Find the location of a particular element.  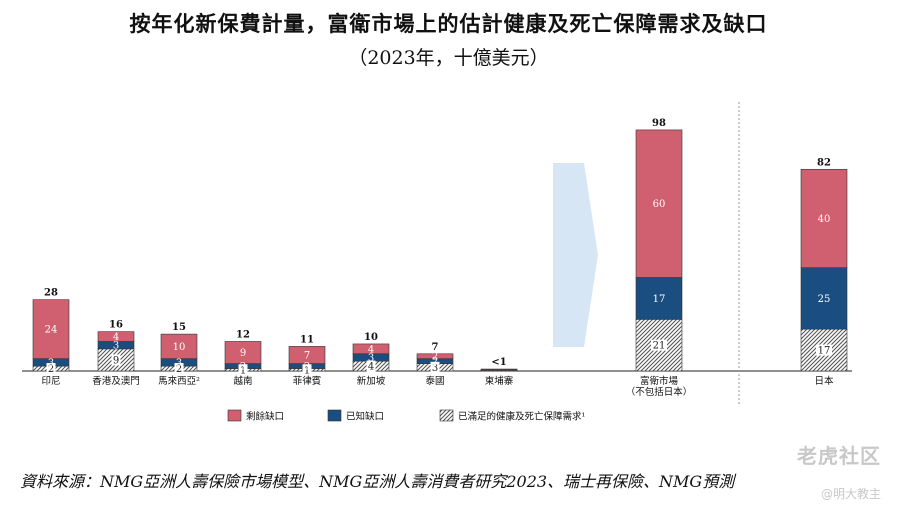

watermark-brand: 老虎社区 is located at coordinates (839, 456).